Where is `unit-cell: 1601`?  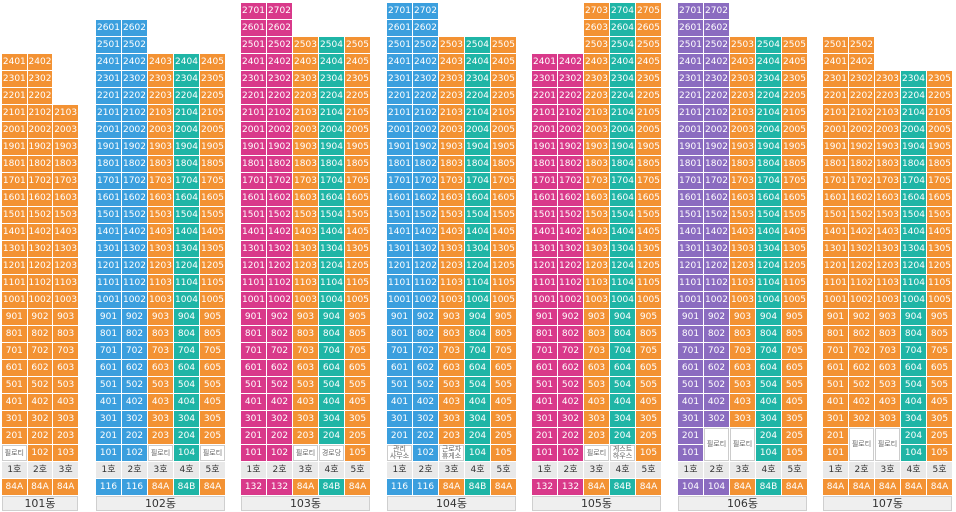
unit-cell: 1601 is located at coordinates (253, 198).